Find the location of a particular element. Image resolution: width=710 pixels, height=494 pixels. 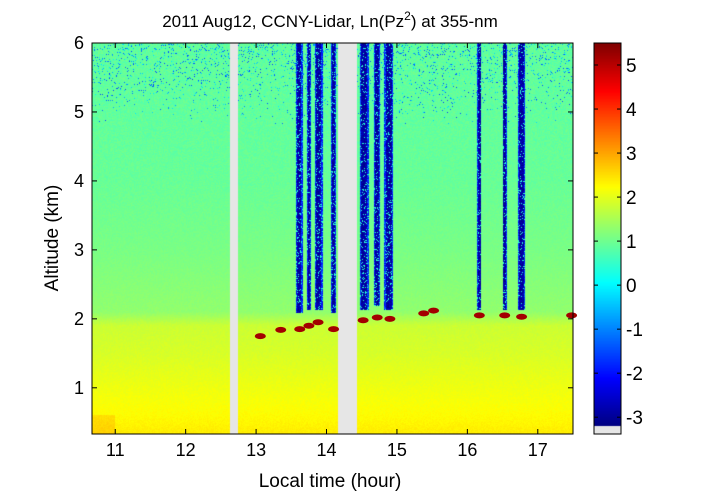

x-tick-label: 13 is located at coordinates (256, 450).